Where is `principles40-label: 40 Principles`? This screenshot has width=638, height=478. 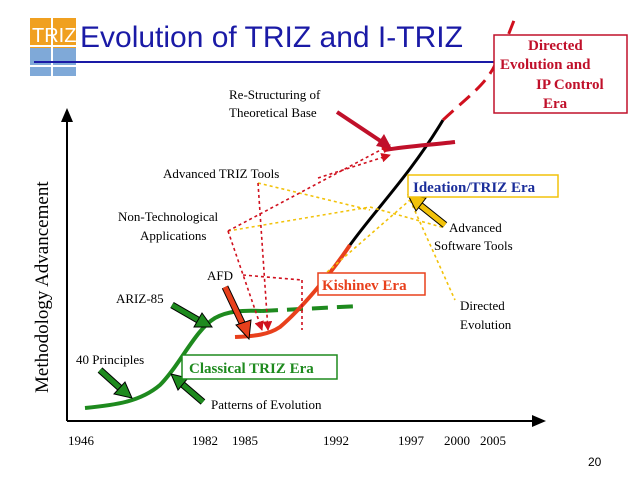 principles40-label: 40 Principles is located at coordinates (110, 359).